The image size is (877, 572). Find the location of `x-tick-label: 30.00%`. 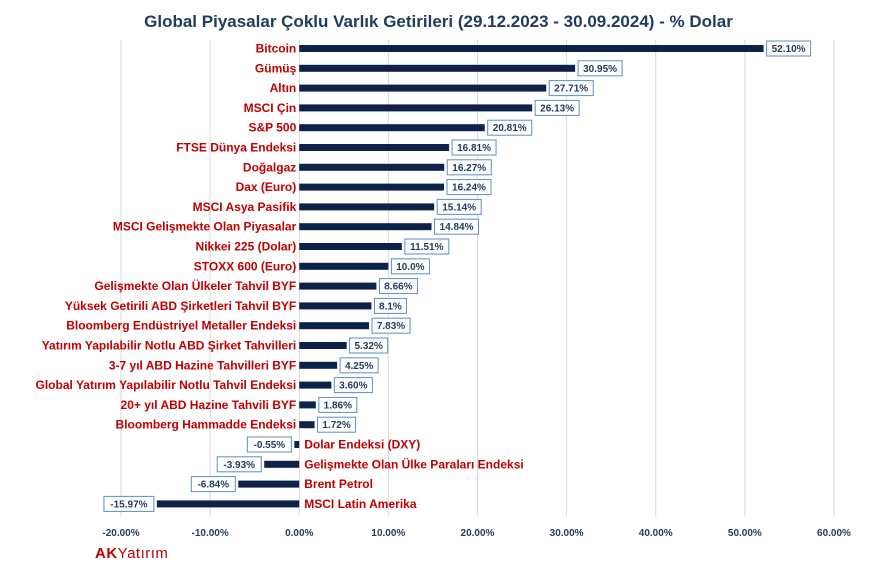

x-tick-label: 30.00% is located at coordinates (567, 533).